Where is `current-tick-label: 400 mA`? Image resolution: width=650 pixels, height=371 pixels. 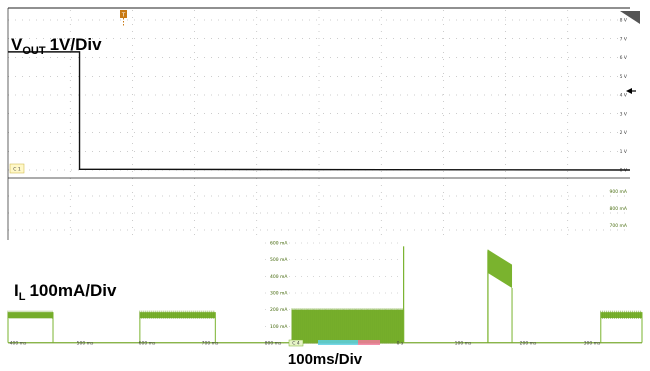
current-tick-label: 400 mA is located at coordinates (279, 277).